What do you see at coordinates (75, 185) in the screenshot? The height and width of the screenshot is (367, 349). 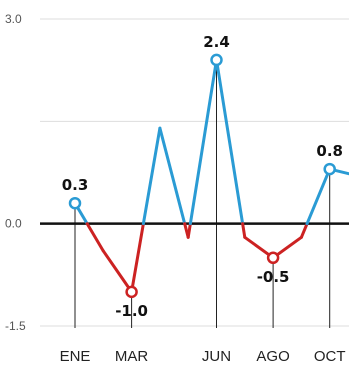 I see `data-label: 0.3` at bounding box center [75, 185].